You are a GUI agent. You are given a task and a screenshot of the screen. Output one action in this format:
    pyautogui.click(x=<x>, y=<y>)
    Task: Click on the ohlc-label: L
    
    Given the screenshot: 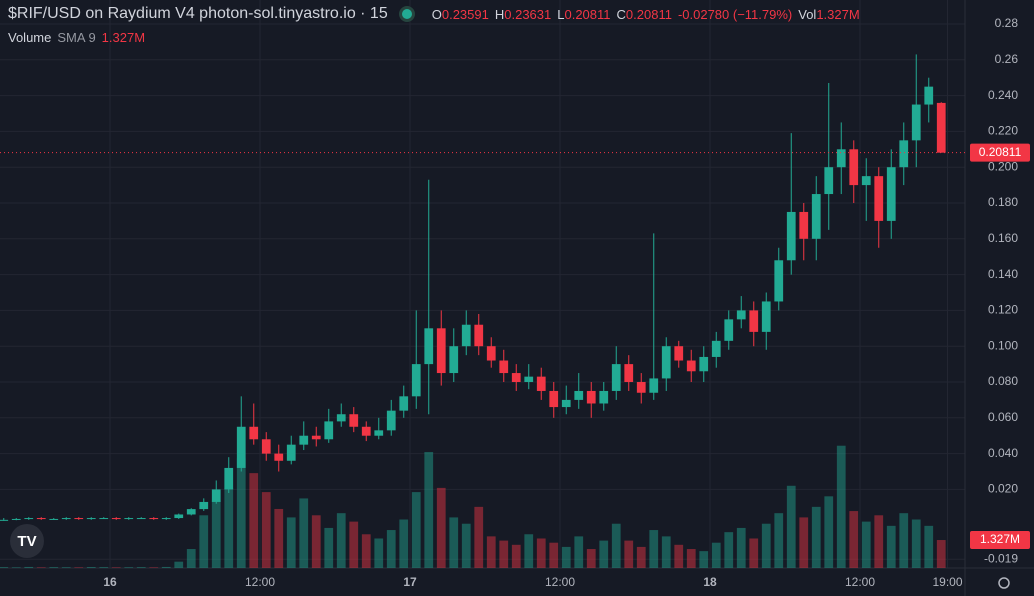 What is the action you would take?
    pyautogui.click(x=561, y=14)
    